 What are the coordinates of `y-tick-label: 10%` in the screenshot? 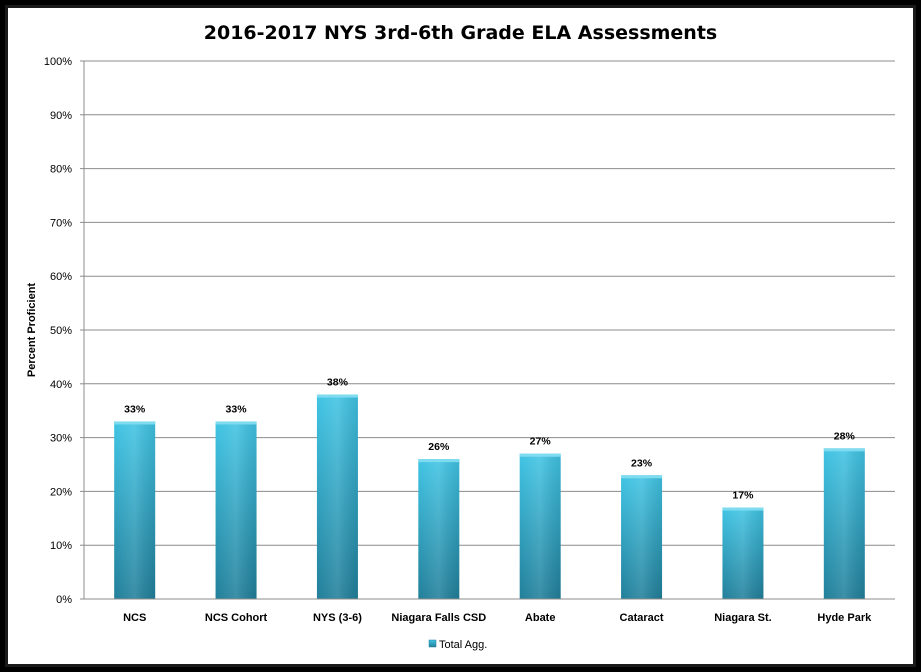 It's located at (61, 546).